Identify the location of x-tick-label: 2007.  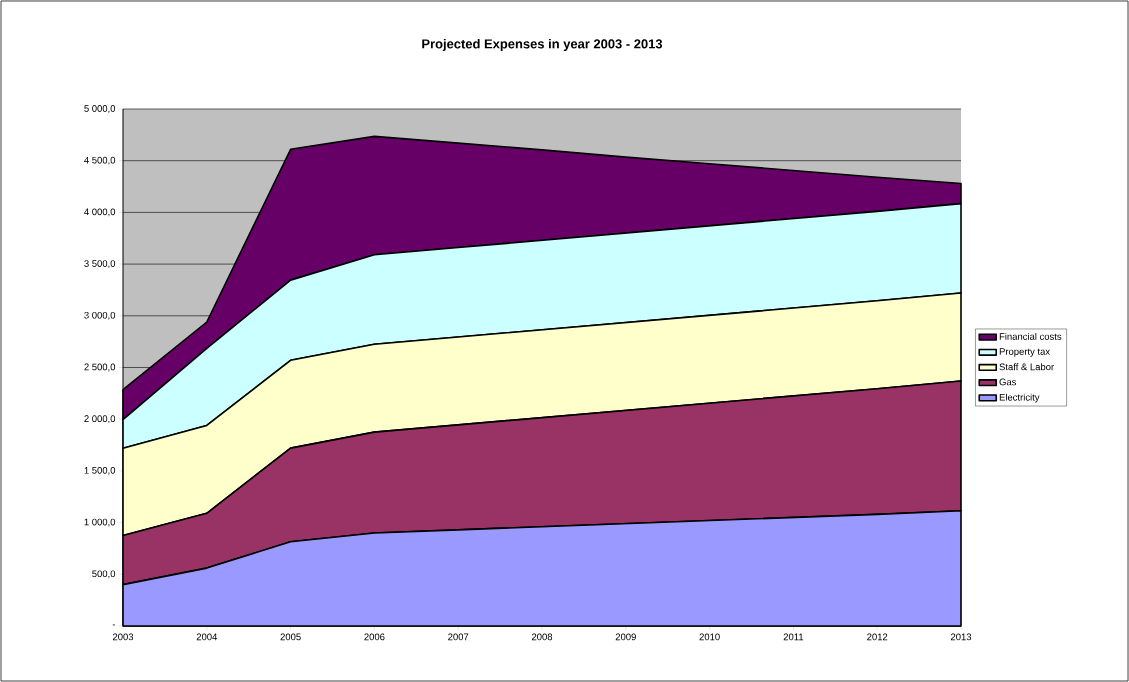
(458, 637).